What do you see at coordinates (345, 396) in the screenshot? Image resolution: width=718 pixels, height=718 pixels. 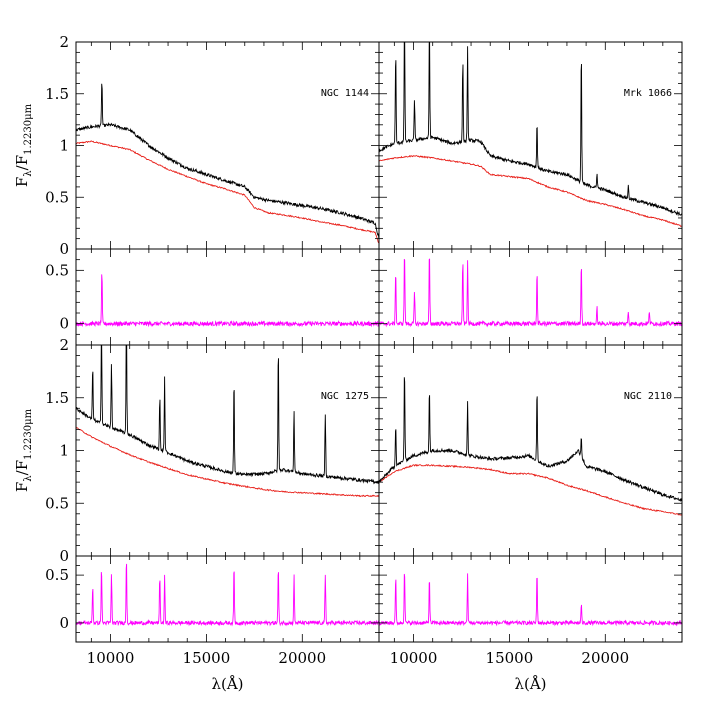 I see `object-label: NGC 1275` at bounding box center [345, 396].